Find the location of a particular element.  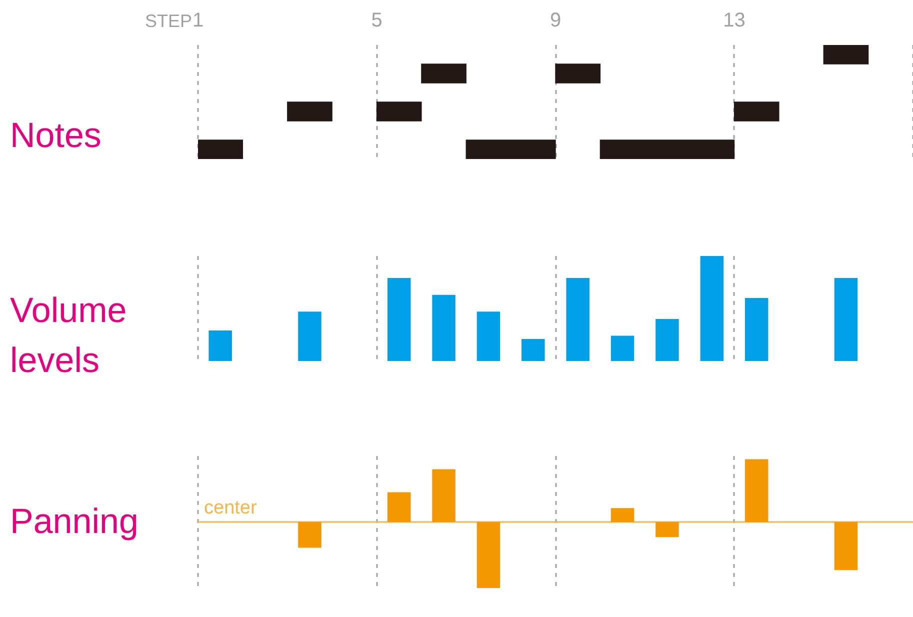

y-axis-title: Volume levels is located at coordinates (69, 336).